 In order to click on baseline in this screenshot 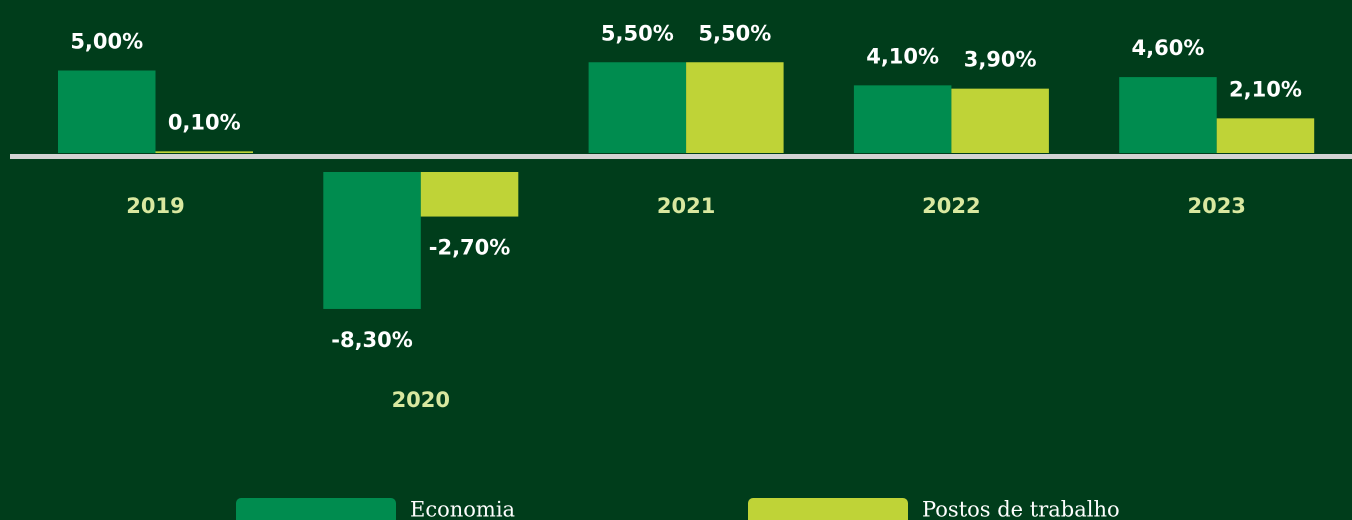, I will do `click(681, 156)`.